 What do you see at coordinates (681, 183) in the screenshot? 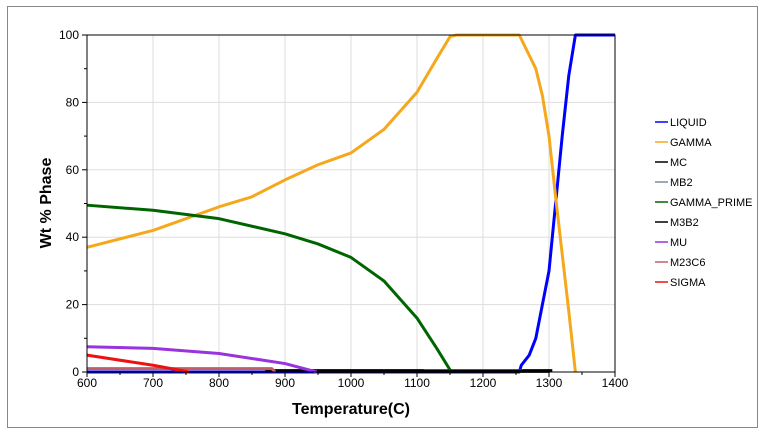
I see `legend-label-mb2: MB2` at bounding box center [681, 183].